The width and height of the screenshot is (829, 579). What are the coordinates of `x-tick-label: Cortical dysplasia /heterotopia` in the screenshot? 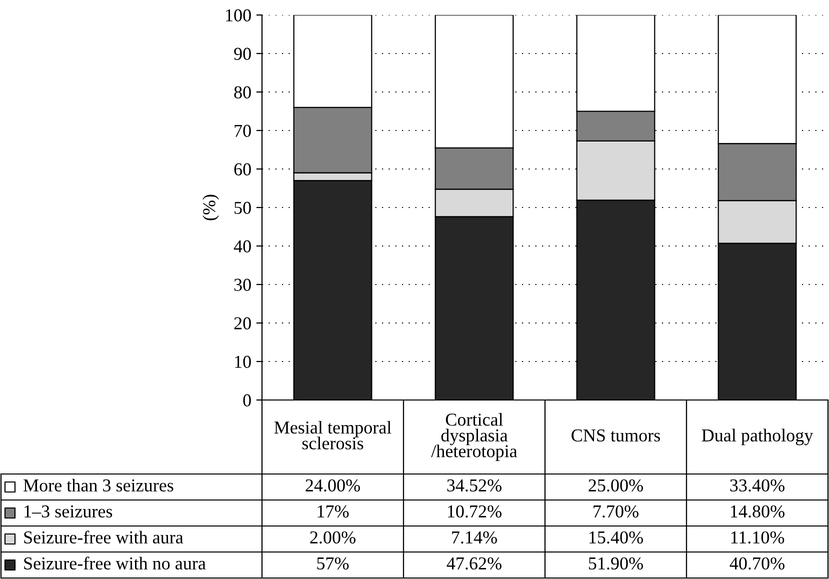 It's located at (474, 437).